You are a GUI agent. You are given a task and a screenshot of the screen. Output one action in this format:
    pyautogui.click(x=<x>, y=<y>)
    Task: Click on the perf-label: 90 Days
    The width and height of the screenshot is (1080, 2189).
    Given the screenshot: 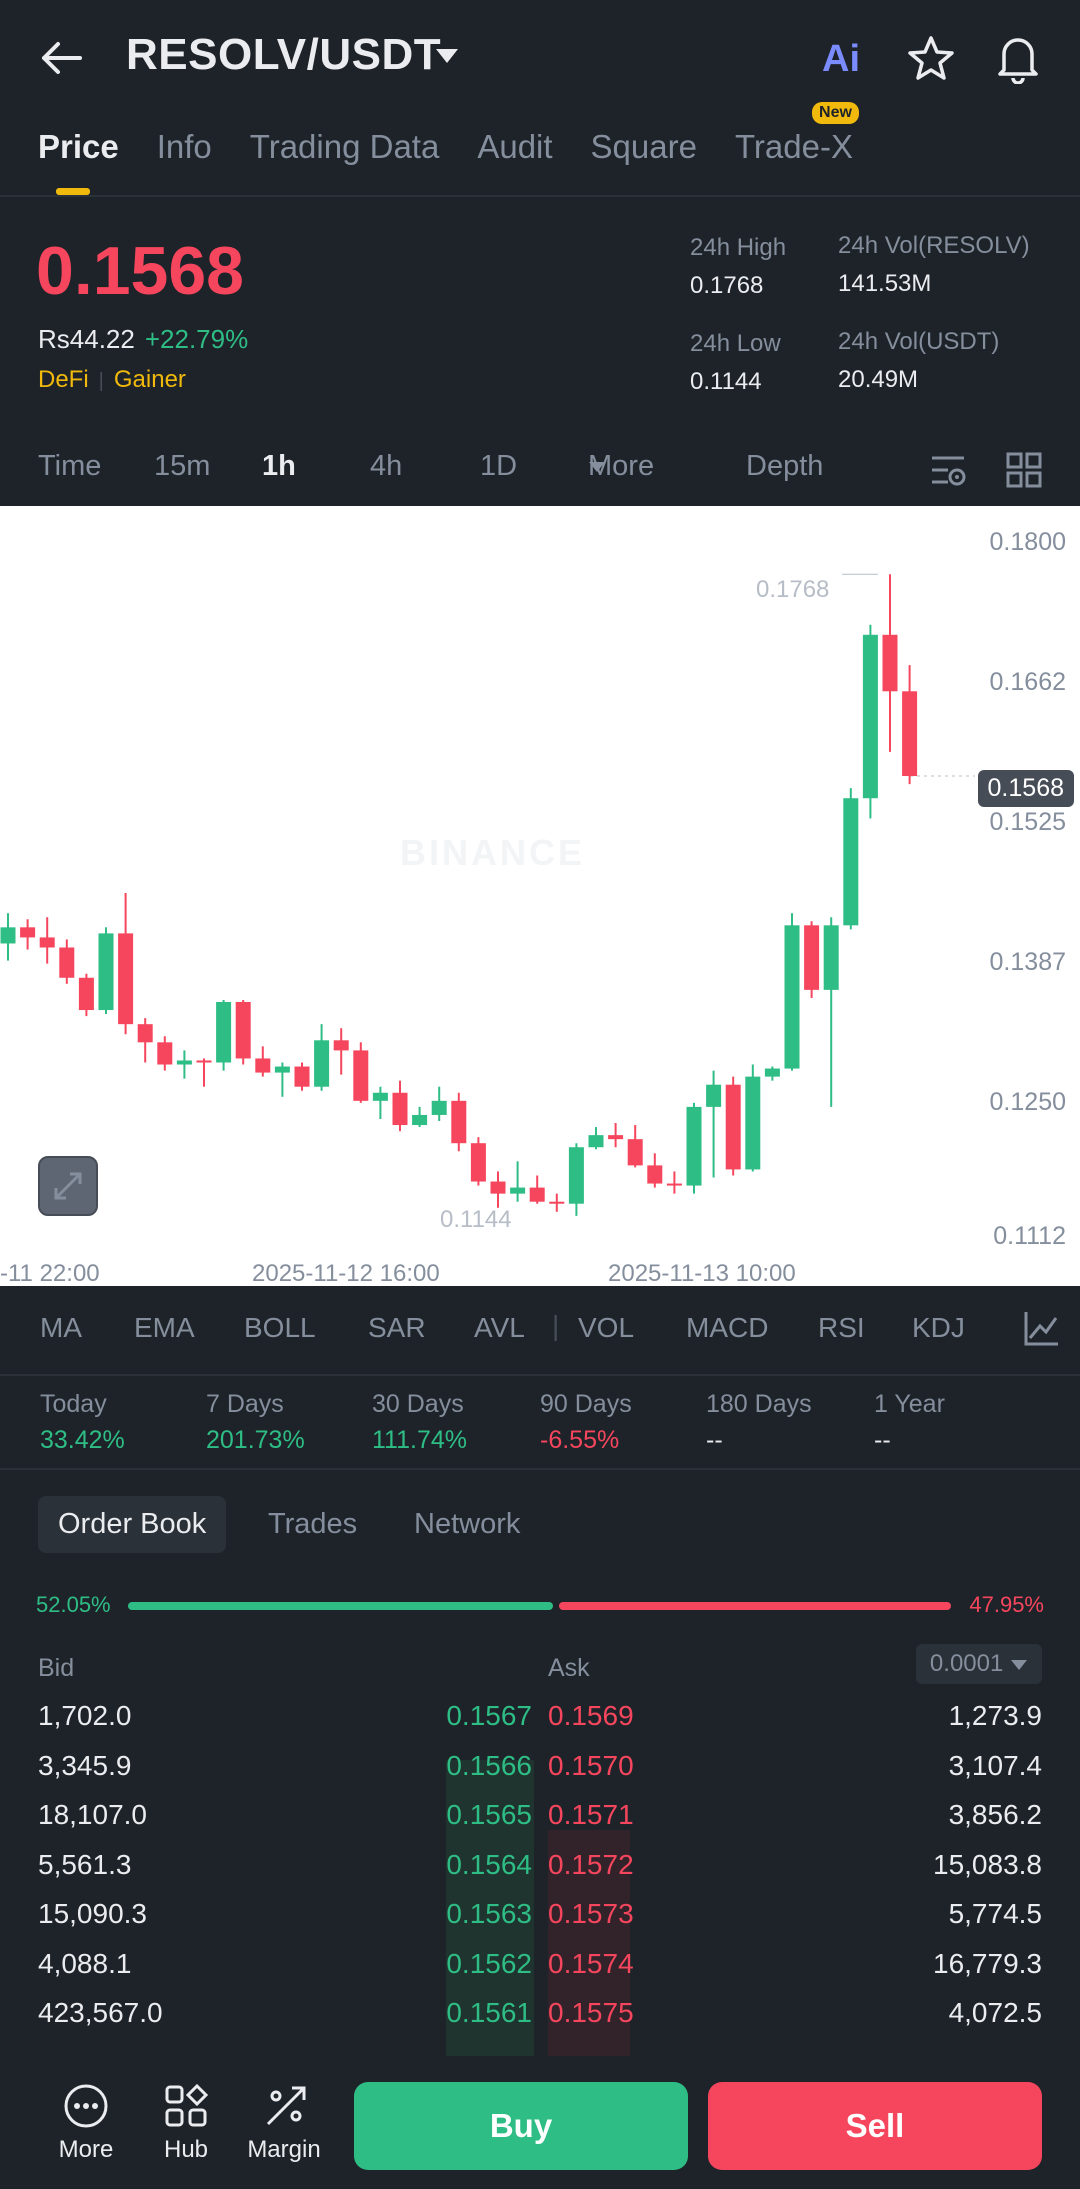 What is the action you would take?
    pyautogui.click(x=586, y=1404)
    